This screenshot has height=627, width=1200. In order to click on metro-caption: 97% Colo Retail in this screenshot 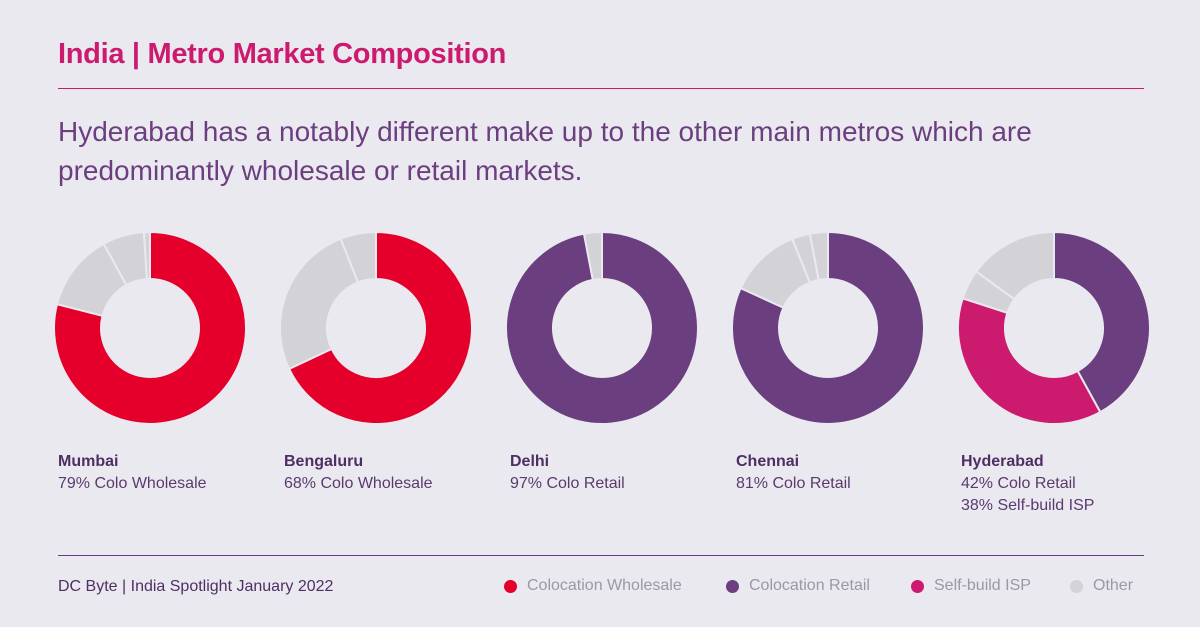, I will do `click(567, 483)`.